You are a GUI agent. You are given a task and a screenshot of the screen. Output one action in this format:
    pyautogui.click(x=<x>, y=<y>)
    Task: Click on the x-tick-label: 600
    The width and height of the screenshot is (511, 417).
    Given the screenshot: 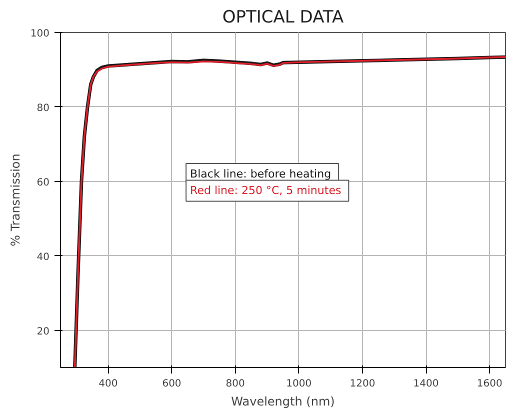 What is the action you would take?
    pyautogui.click(x=172, y=384)
    